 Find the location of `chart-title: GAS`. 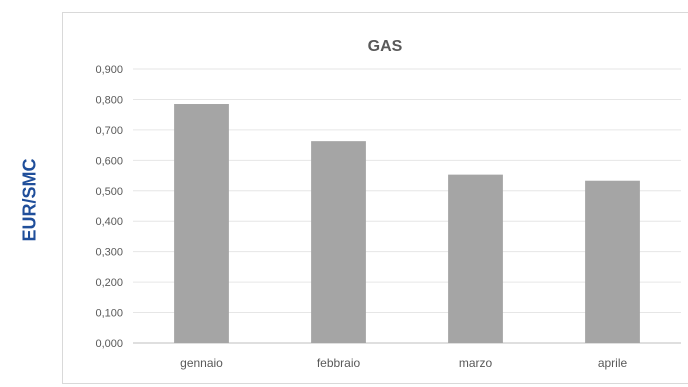

chart-title: GAS is located at coordinates (385, 46).